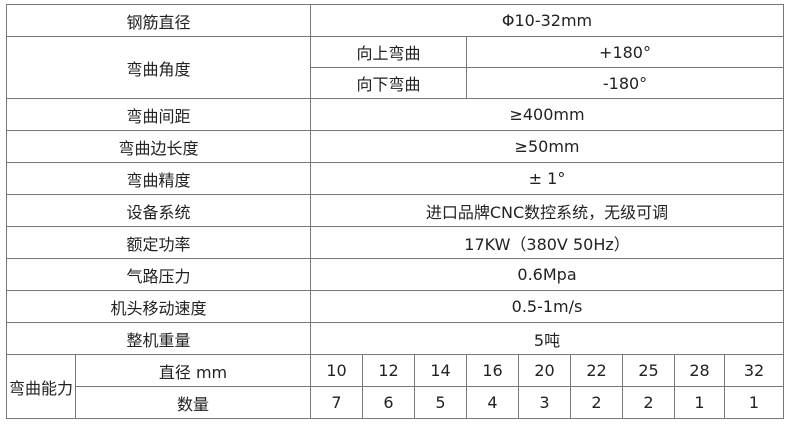  Describe the element at coordinates (700, 370) in the screenshot. I see `diameter-cell: 28` at that location.